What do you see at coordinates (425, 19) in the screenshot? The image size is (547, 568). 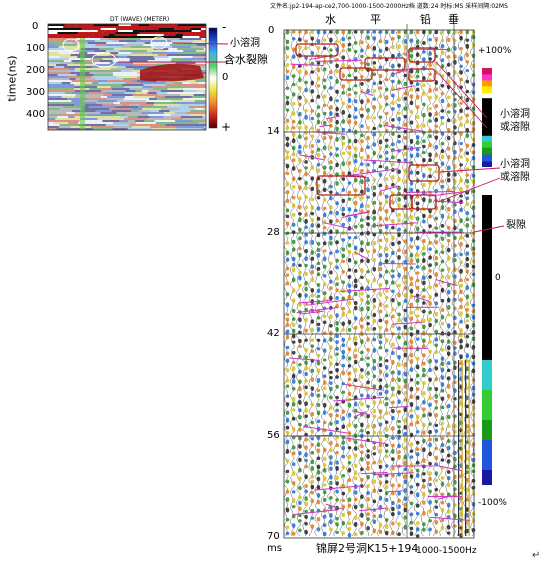 I see `column-label: 铅` at bounding box center [425, 19].